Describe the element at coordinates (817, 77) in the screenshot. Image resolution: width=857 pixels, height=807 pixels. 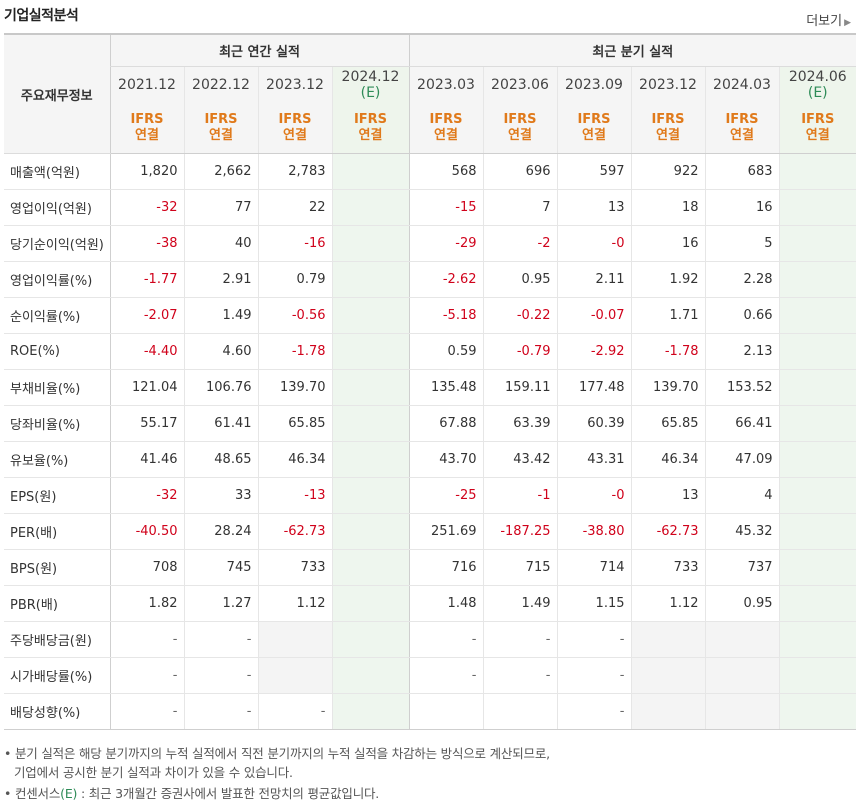
I see `period-date: 2024.06` at that location.